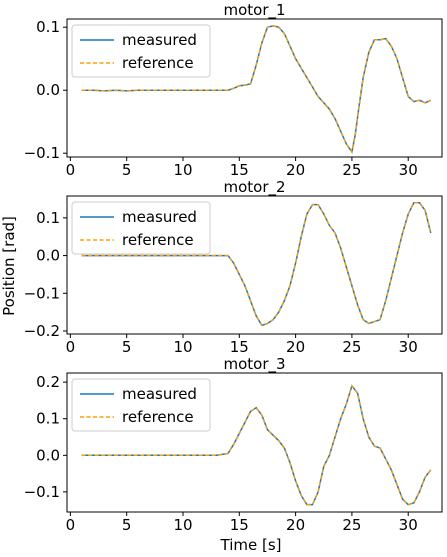 The width and height of the screenshot is (447, 557). I want to click on chart-title: motor_3, so click(254, 364).